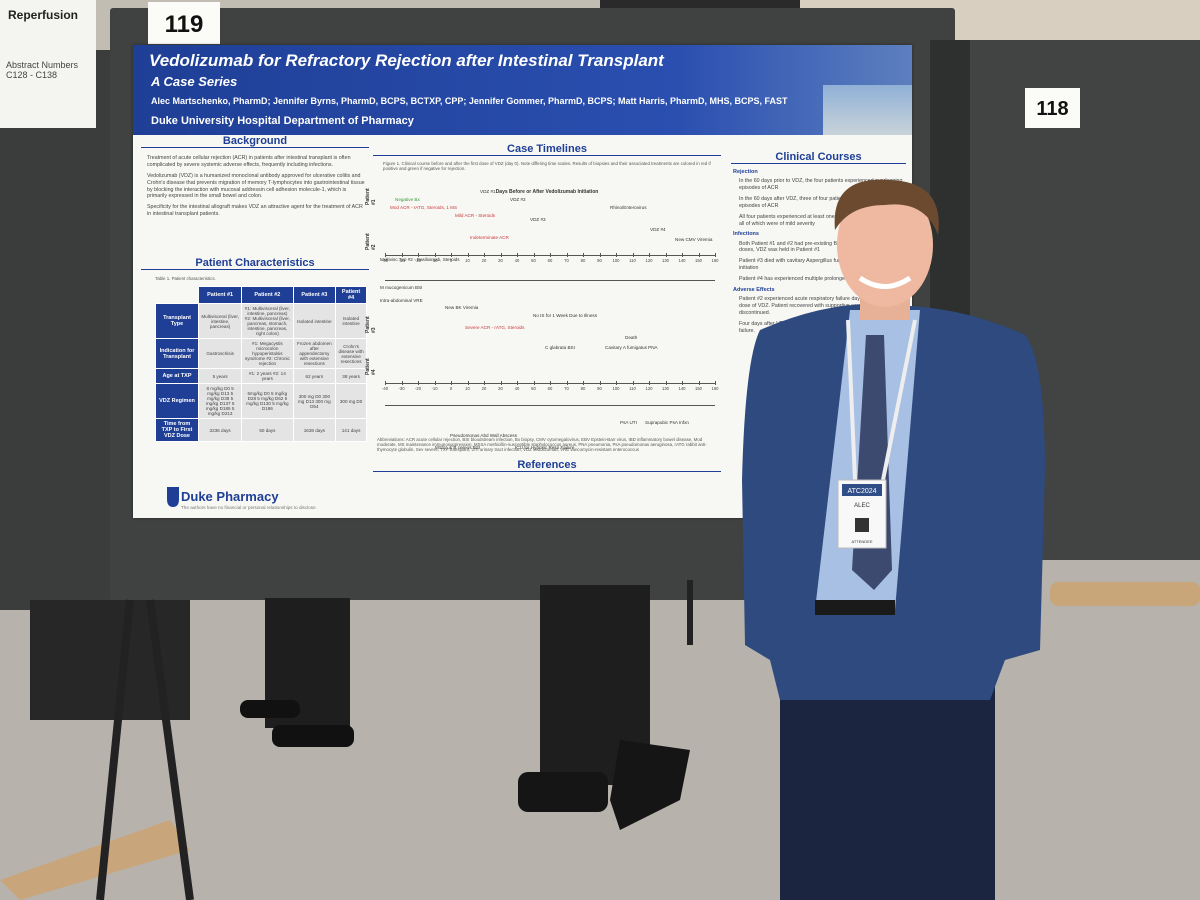  What do you see at coordinates (185, 278) in the screenshot?
I see `table-caption: Table 1. Patient characteristics.` at bounding box center [185, 278].